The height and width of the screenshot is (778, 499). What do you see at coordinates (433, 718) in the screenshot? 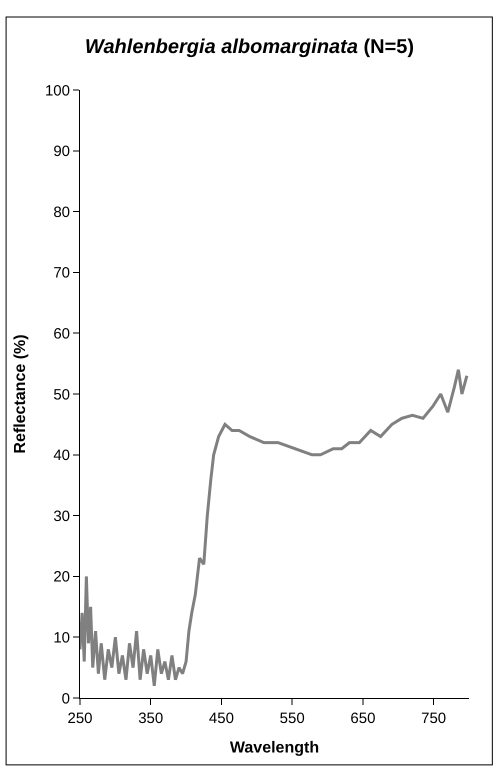
I see `x-tick-label: 750` at bounding box center [433, 718].